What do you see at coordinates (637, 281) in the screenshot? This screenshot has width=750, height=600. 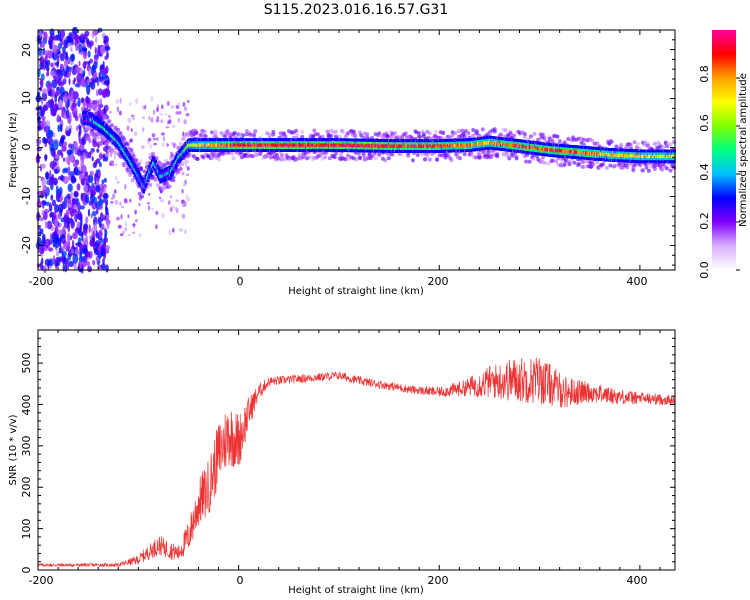 I see `spectrogram-x-tick-label: 400` at bounding box center [637, 281].